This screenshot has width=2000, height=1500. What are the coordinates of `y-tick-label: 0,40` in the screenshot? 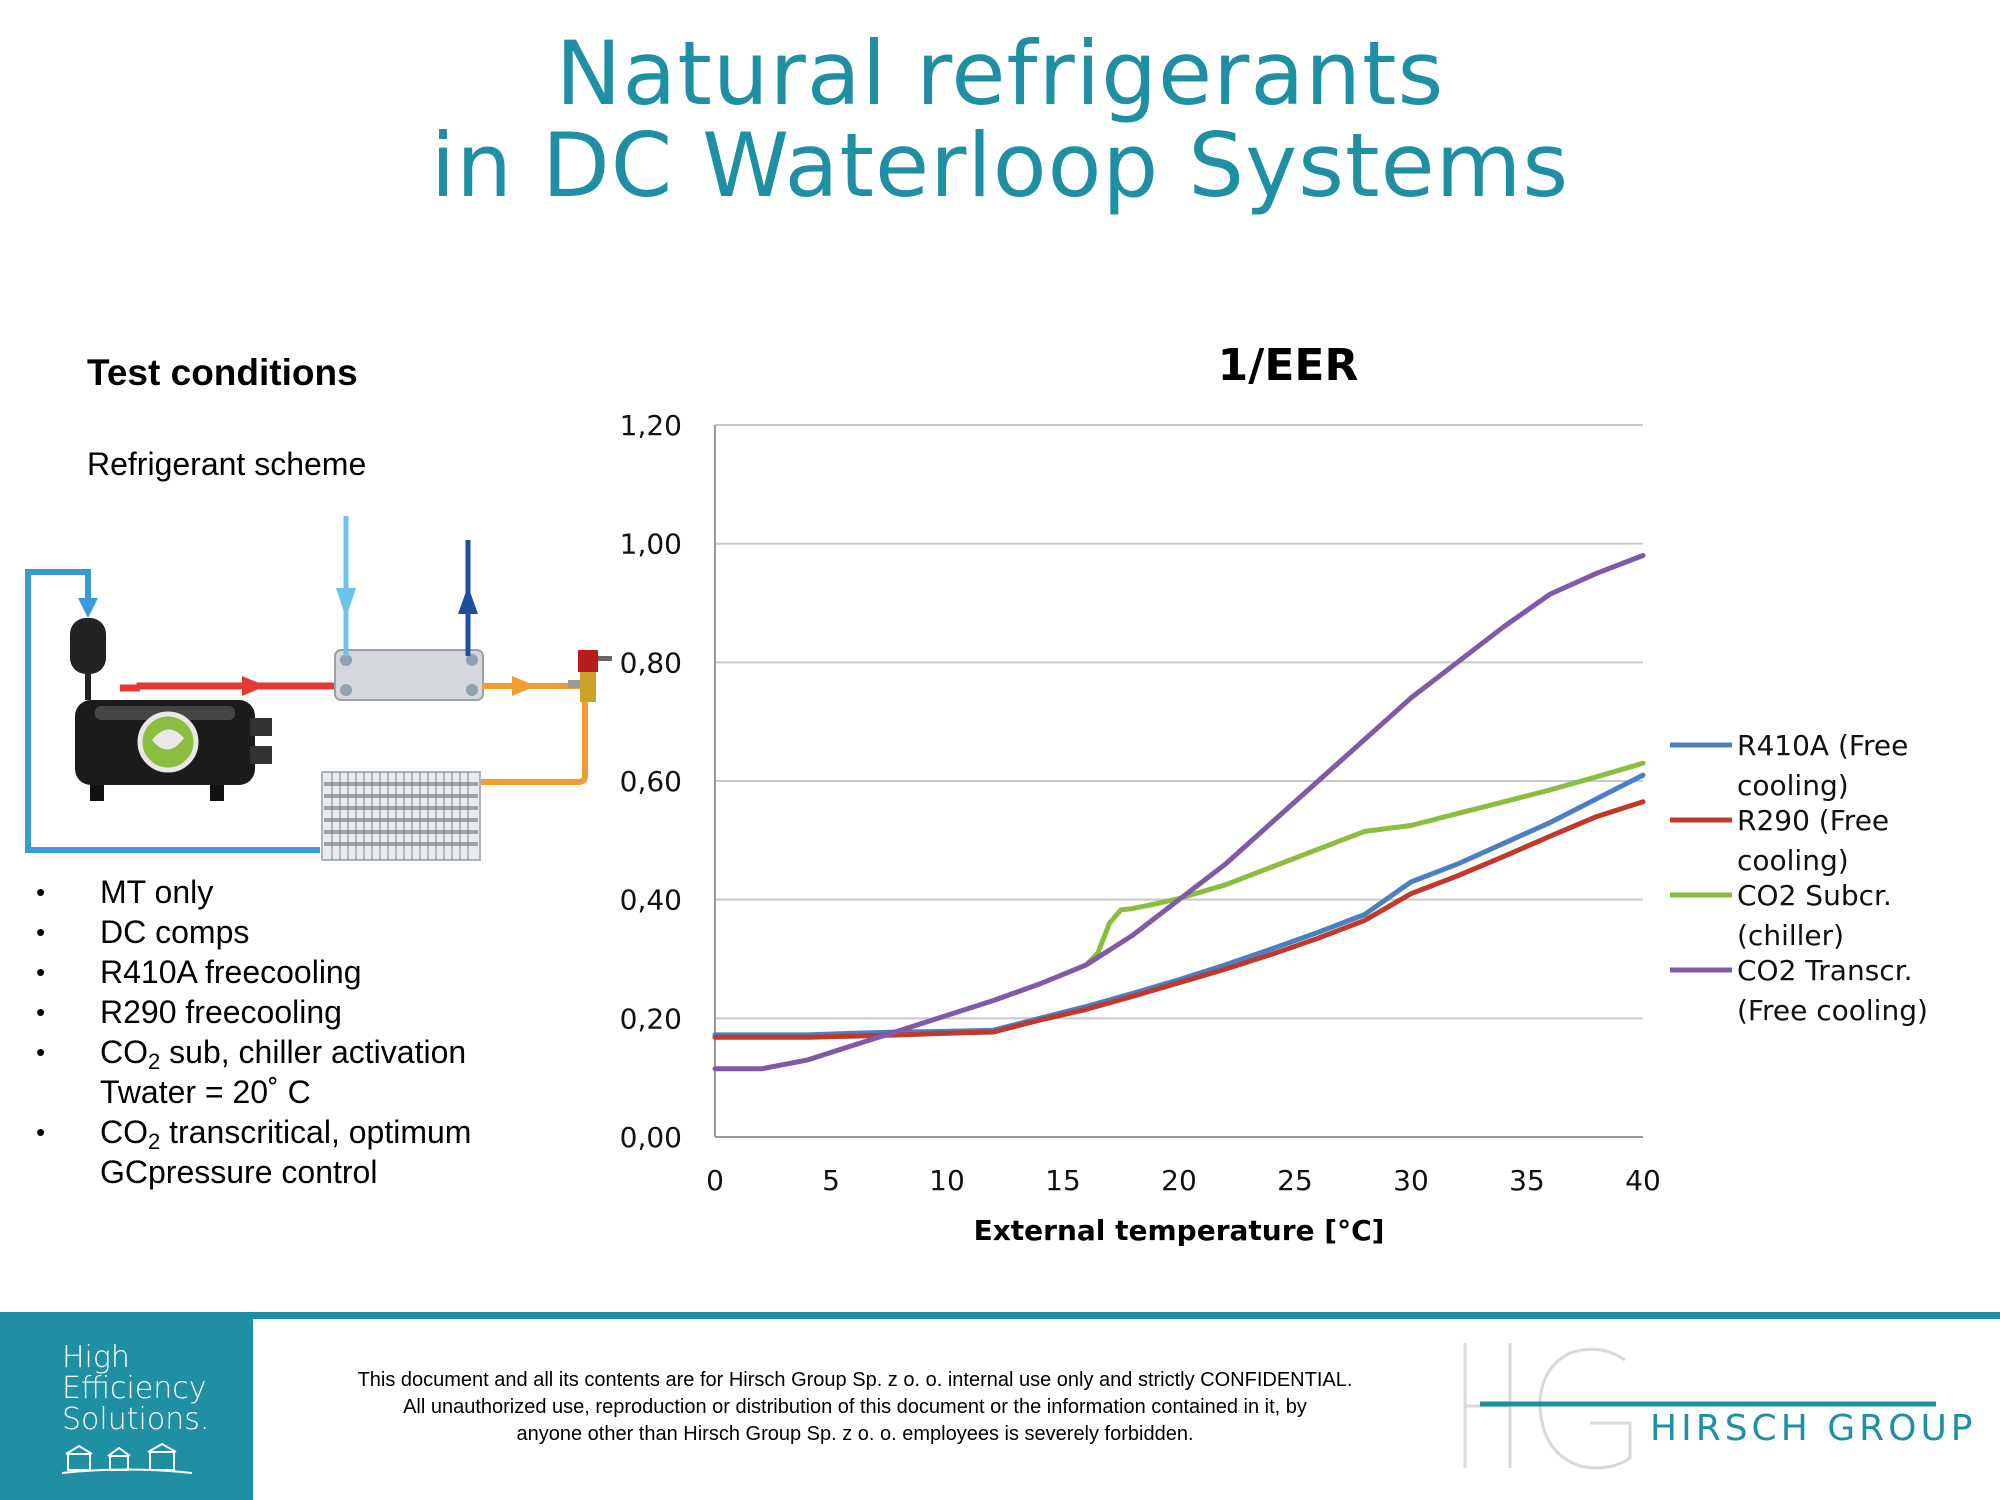 It's located at (651, 900).